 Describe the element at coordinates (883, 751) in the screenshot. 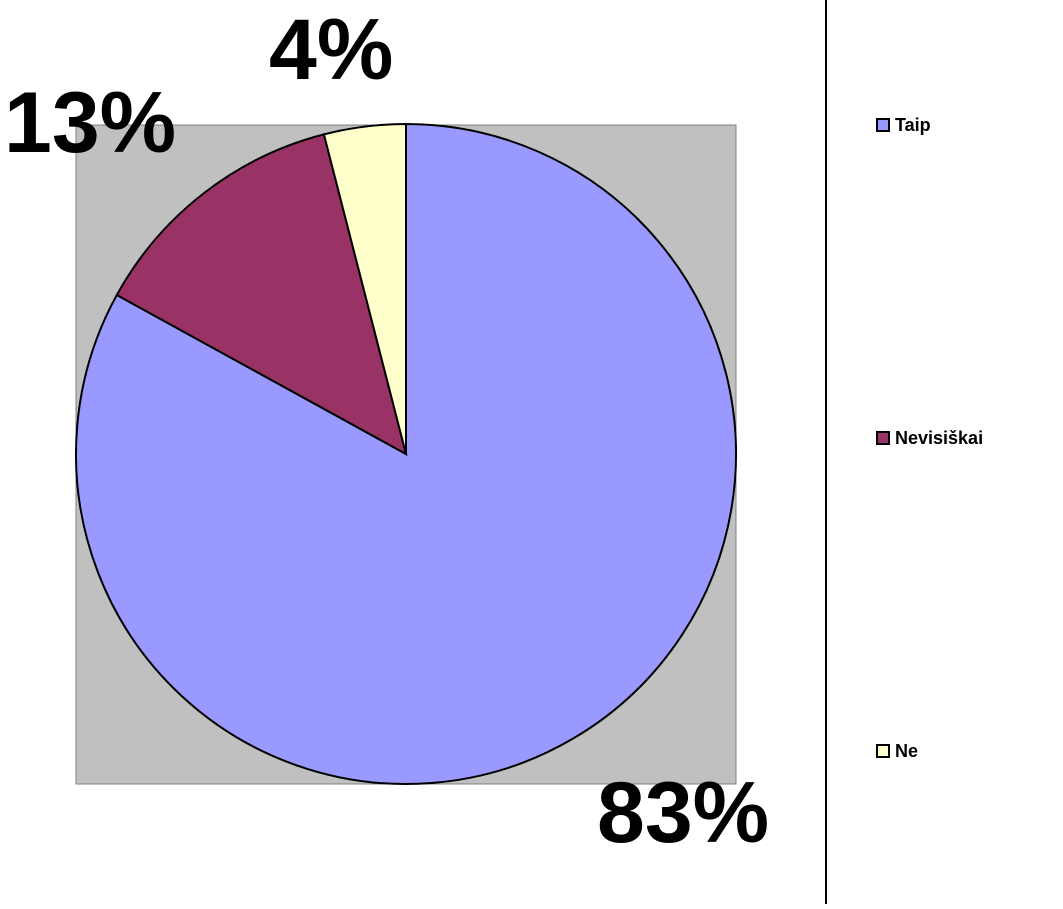

I see `legend-swatch-ne` at that location.